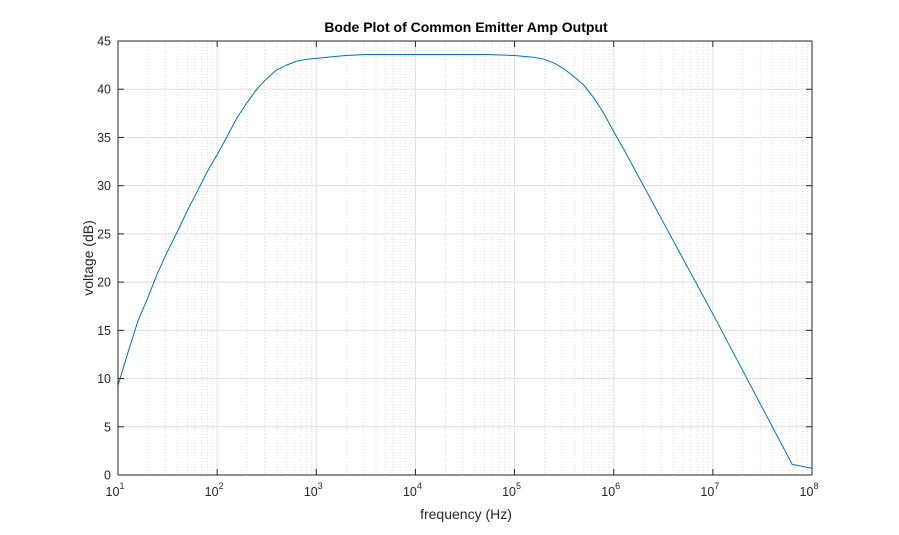 This screenshot has width=899, height=535. Describe the element at coordinates (617, 486) in the screenshot. I see `x-tick-exponent: 6` at that location.